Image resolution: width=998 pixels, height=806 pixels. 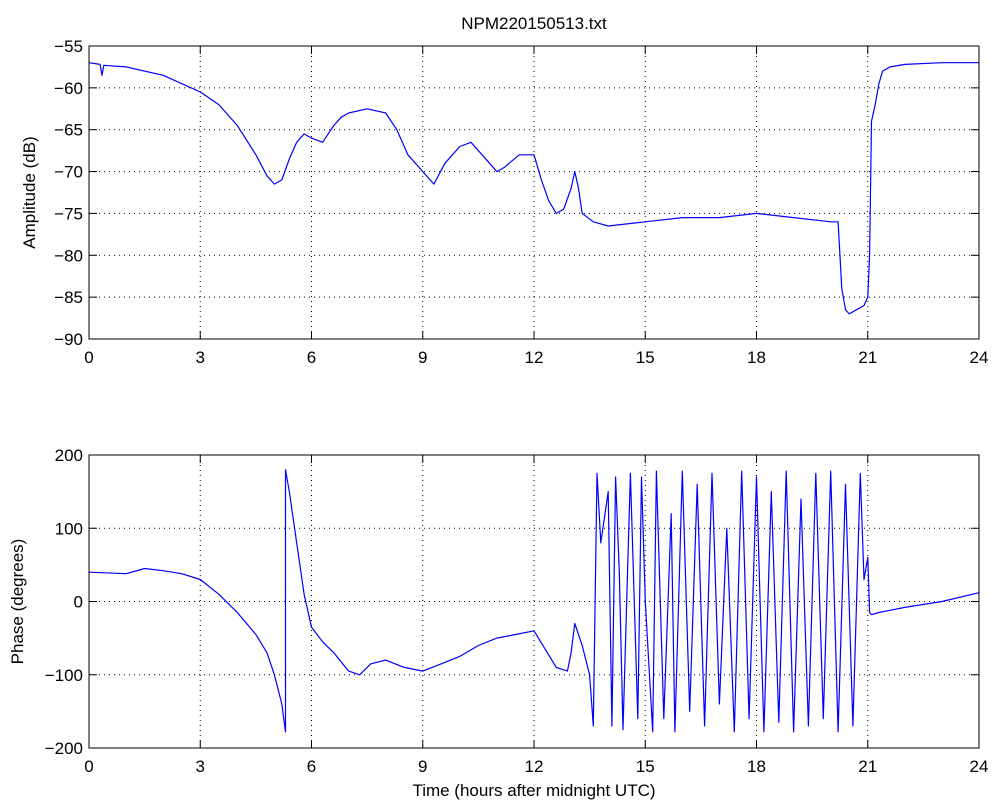 I want to click on amplitude-x-tick-label: 21, so click(x=867, y=357).